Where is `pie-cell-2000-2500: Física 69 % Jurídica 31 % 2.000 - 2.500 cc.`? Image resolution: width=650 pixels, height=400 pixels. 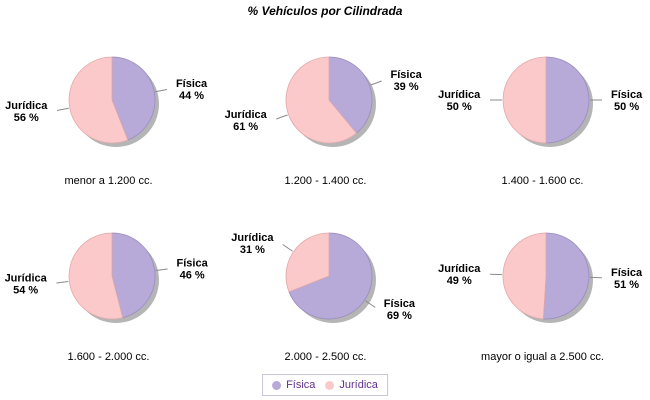
pie-cell-2000-2500: Física 69 % Jurídica 31 % 2.000 - 2.500 cc. is located at coordinates (325, 288).